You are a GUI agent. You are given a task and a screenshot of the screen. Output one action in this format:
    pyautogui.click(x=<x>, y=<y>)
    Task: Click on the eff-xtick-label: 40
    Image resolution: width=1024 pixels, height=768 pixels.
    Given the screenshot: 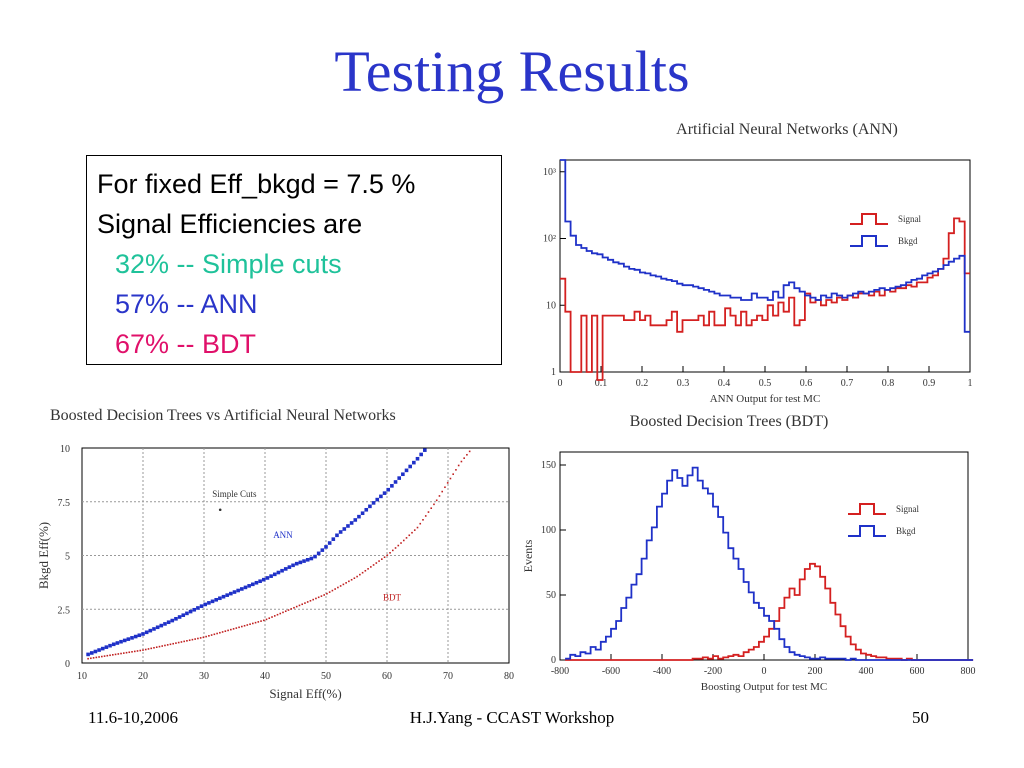 What is the action you would take?
    pyautogui.click(x=265, y=676)
    